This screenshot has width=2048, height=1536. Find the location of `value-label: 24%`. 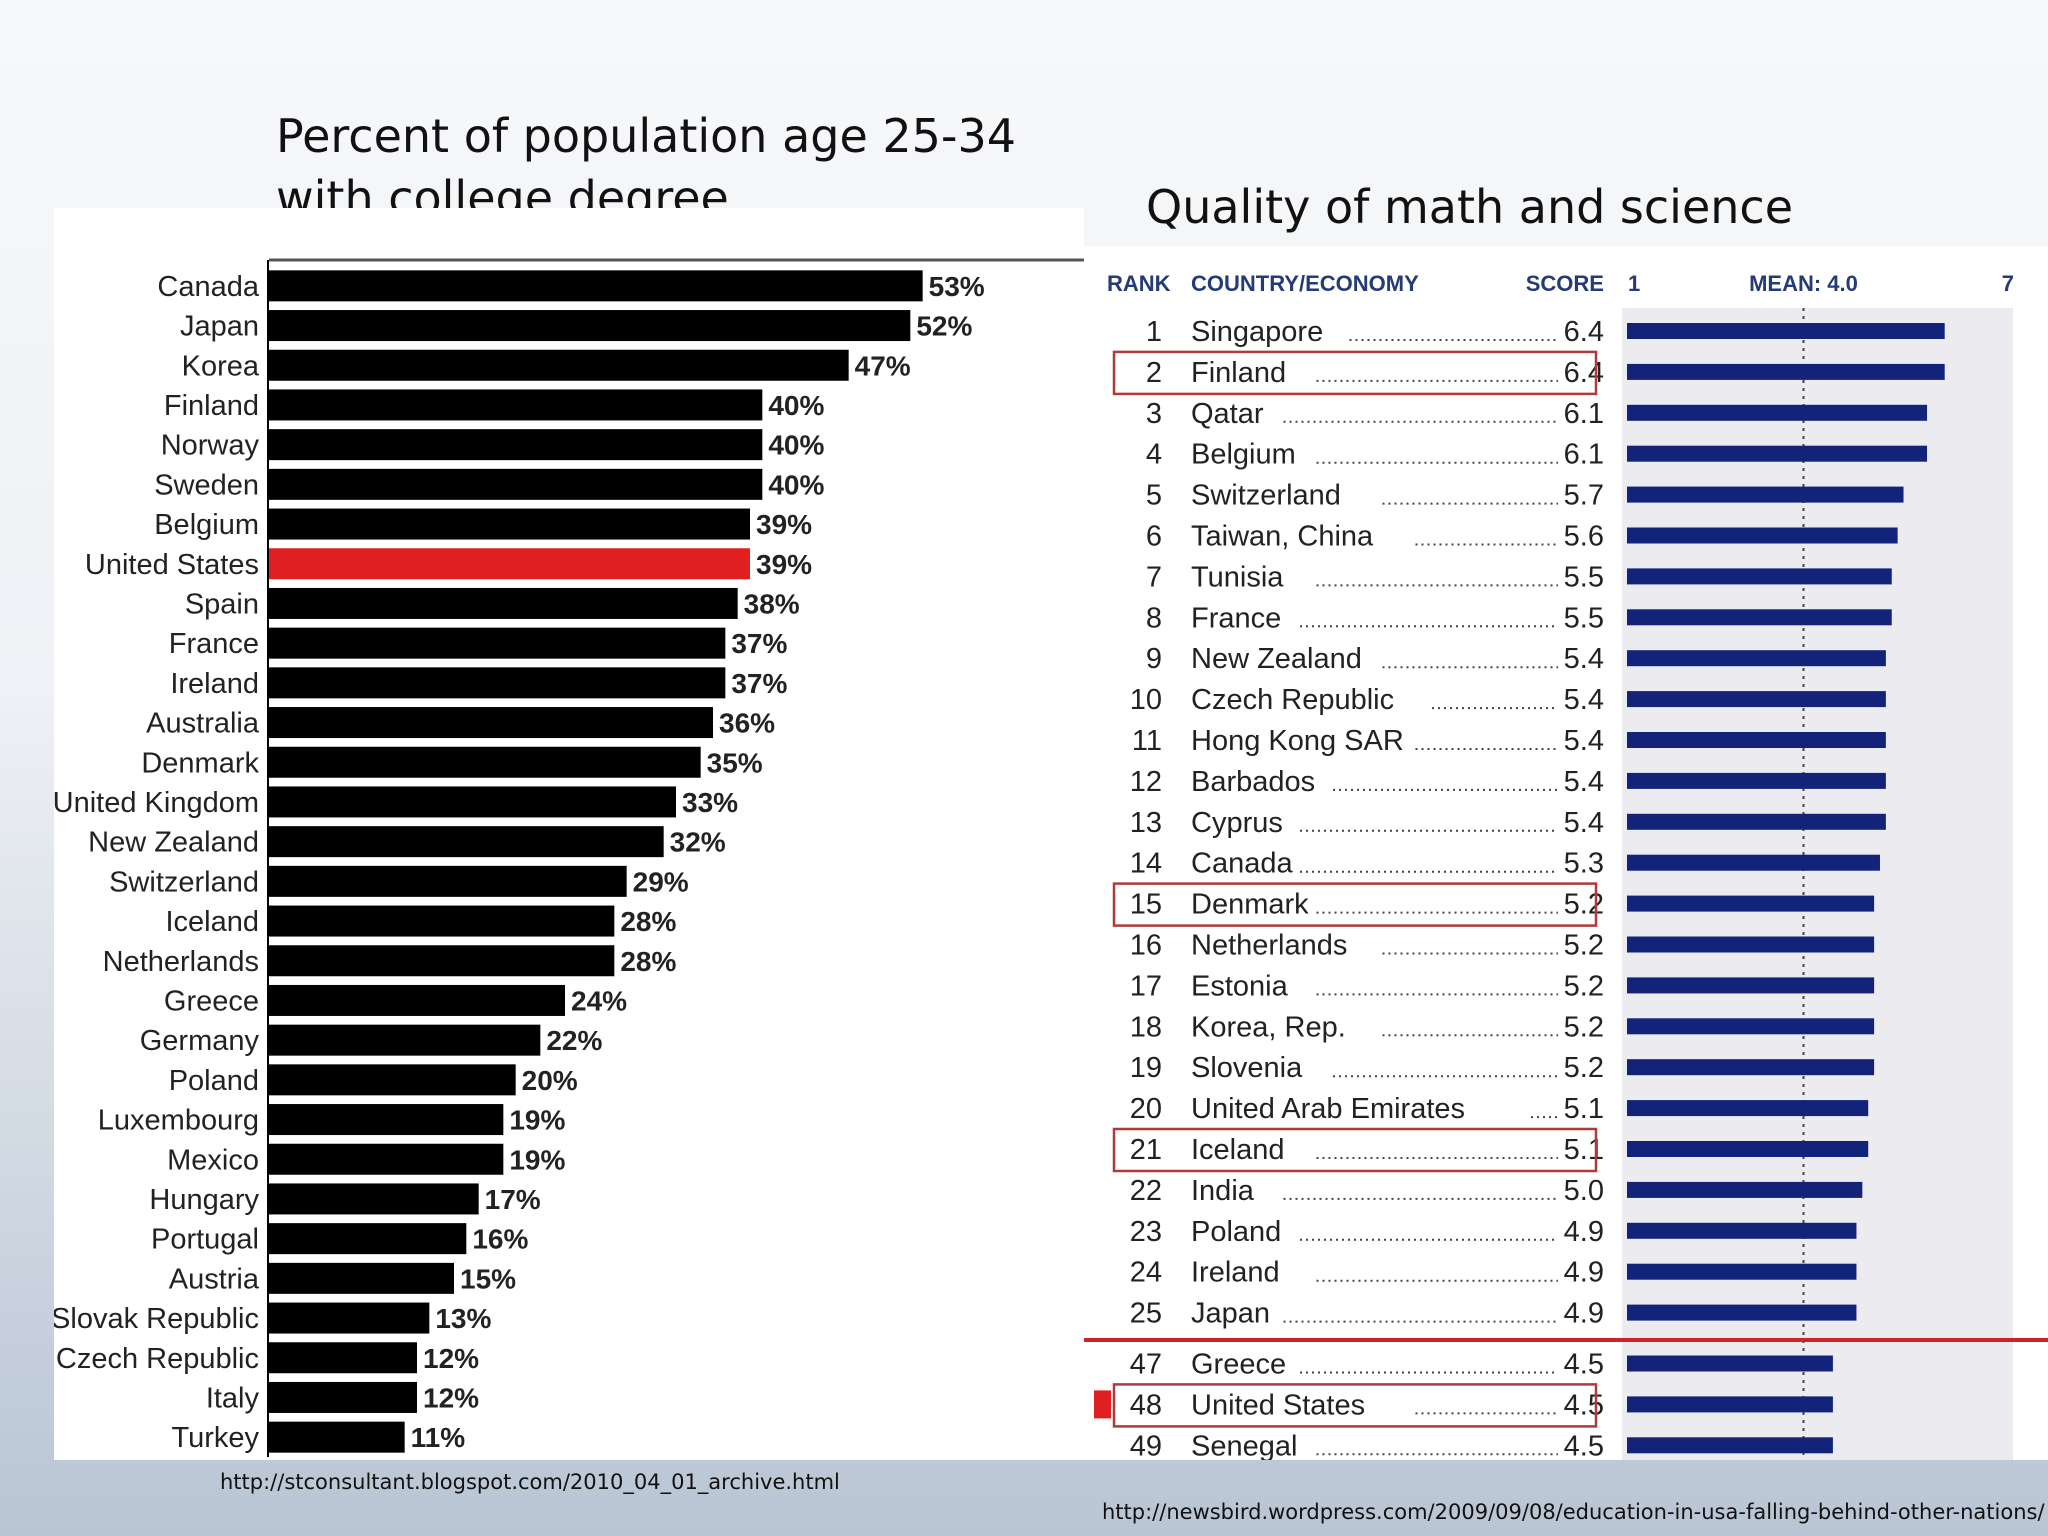

value-label: 24% is located at coordinates (599, 1000).